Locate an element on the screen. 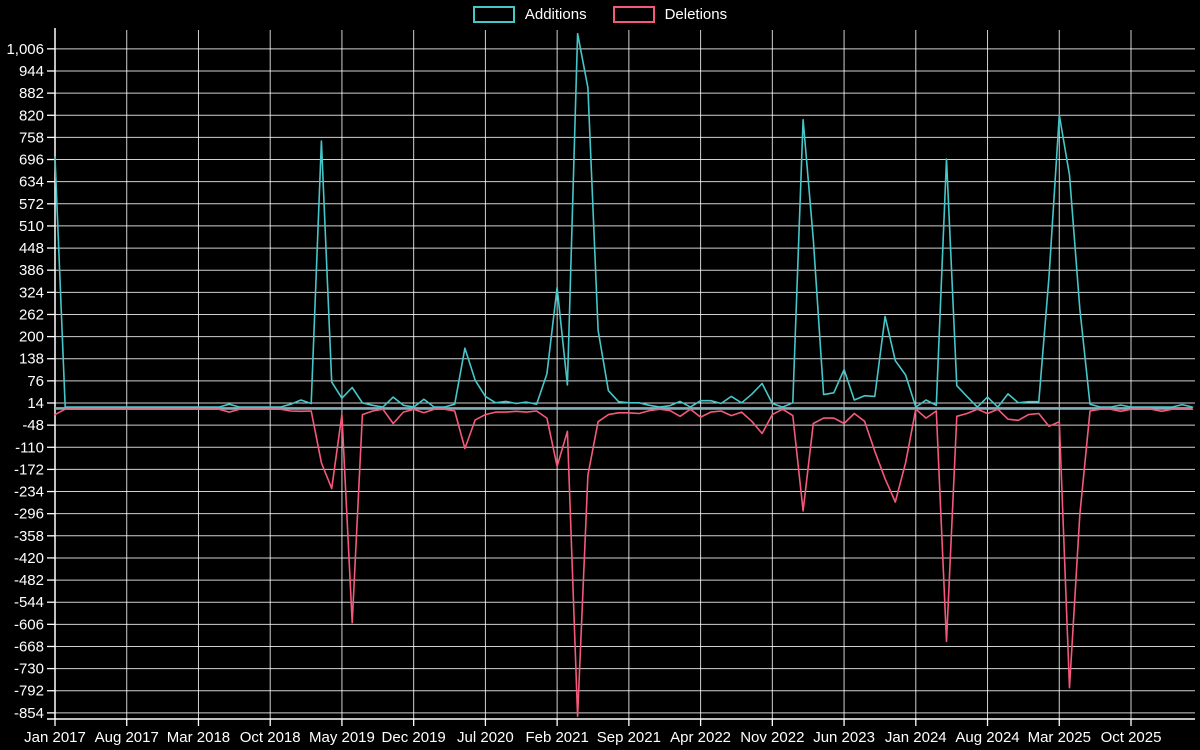  additions-label: Additions is located at coordinates (555, 14).